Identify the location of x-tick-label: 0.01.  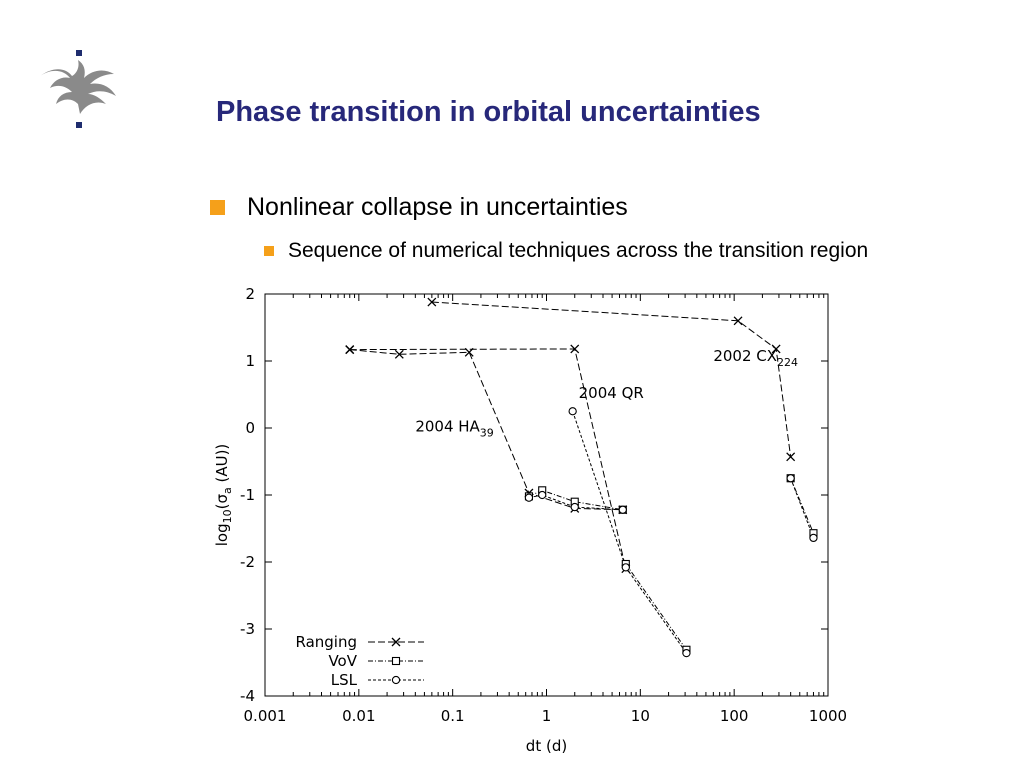
(358, 716).